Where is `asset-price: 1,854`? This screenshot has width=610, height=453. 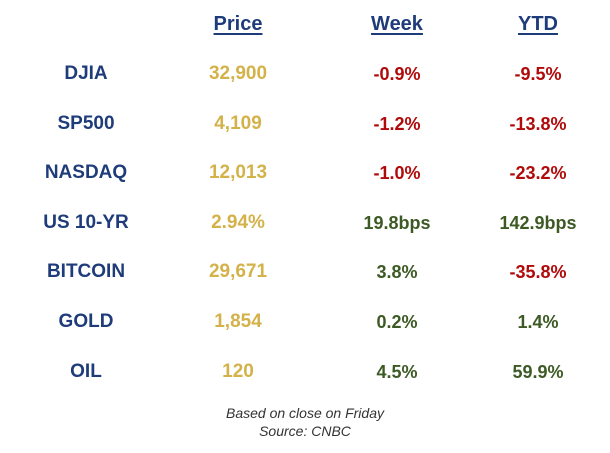 asset-price: 1,854 is located at coordinates (238, 321).